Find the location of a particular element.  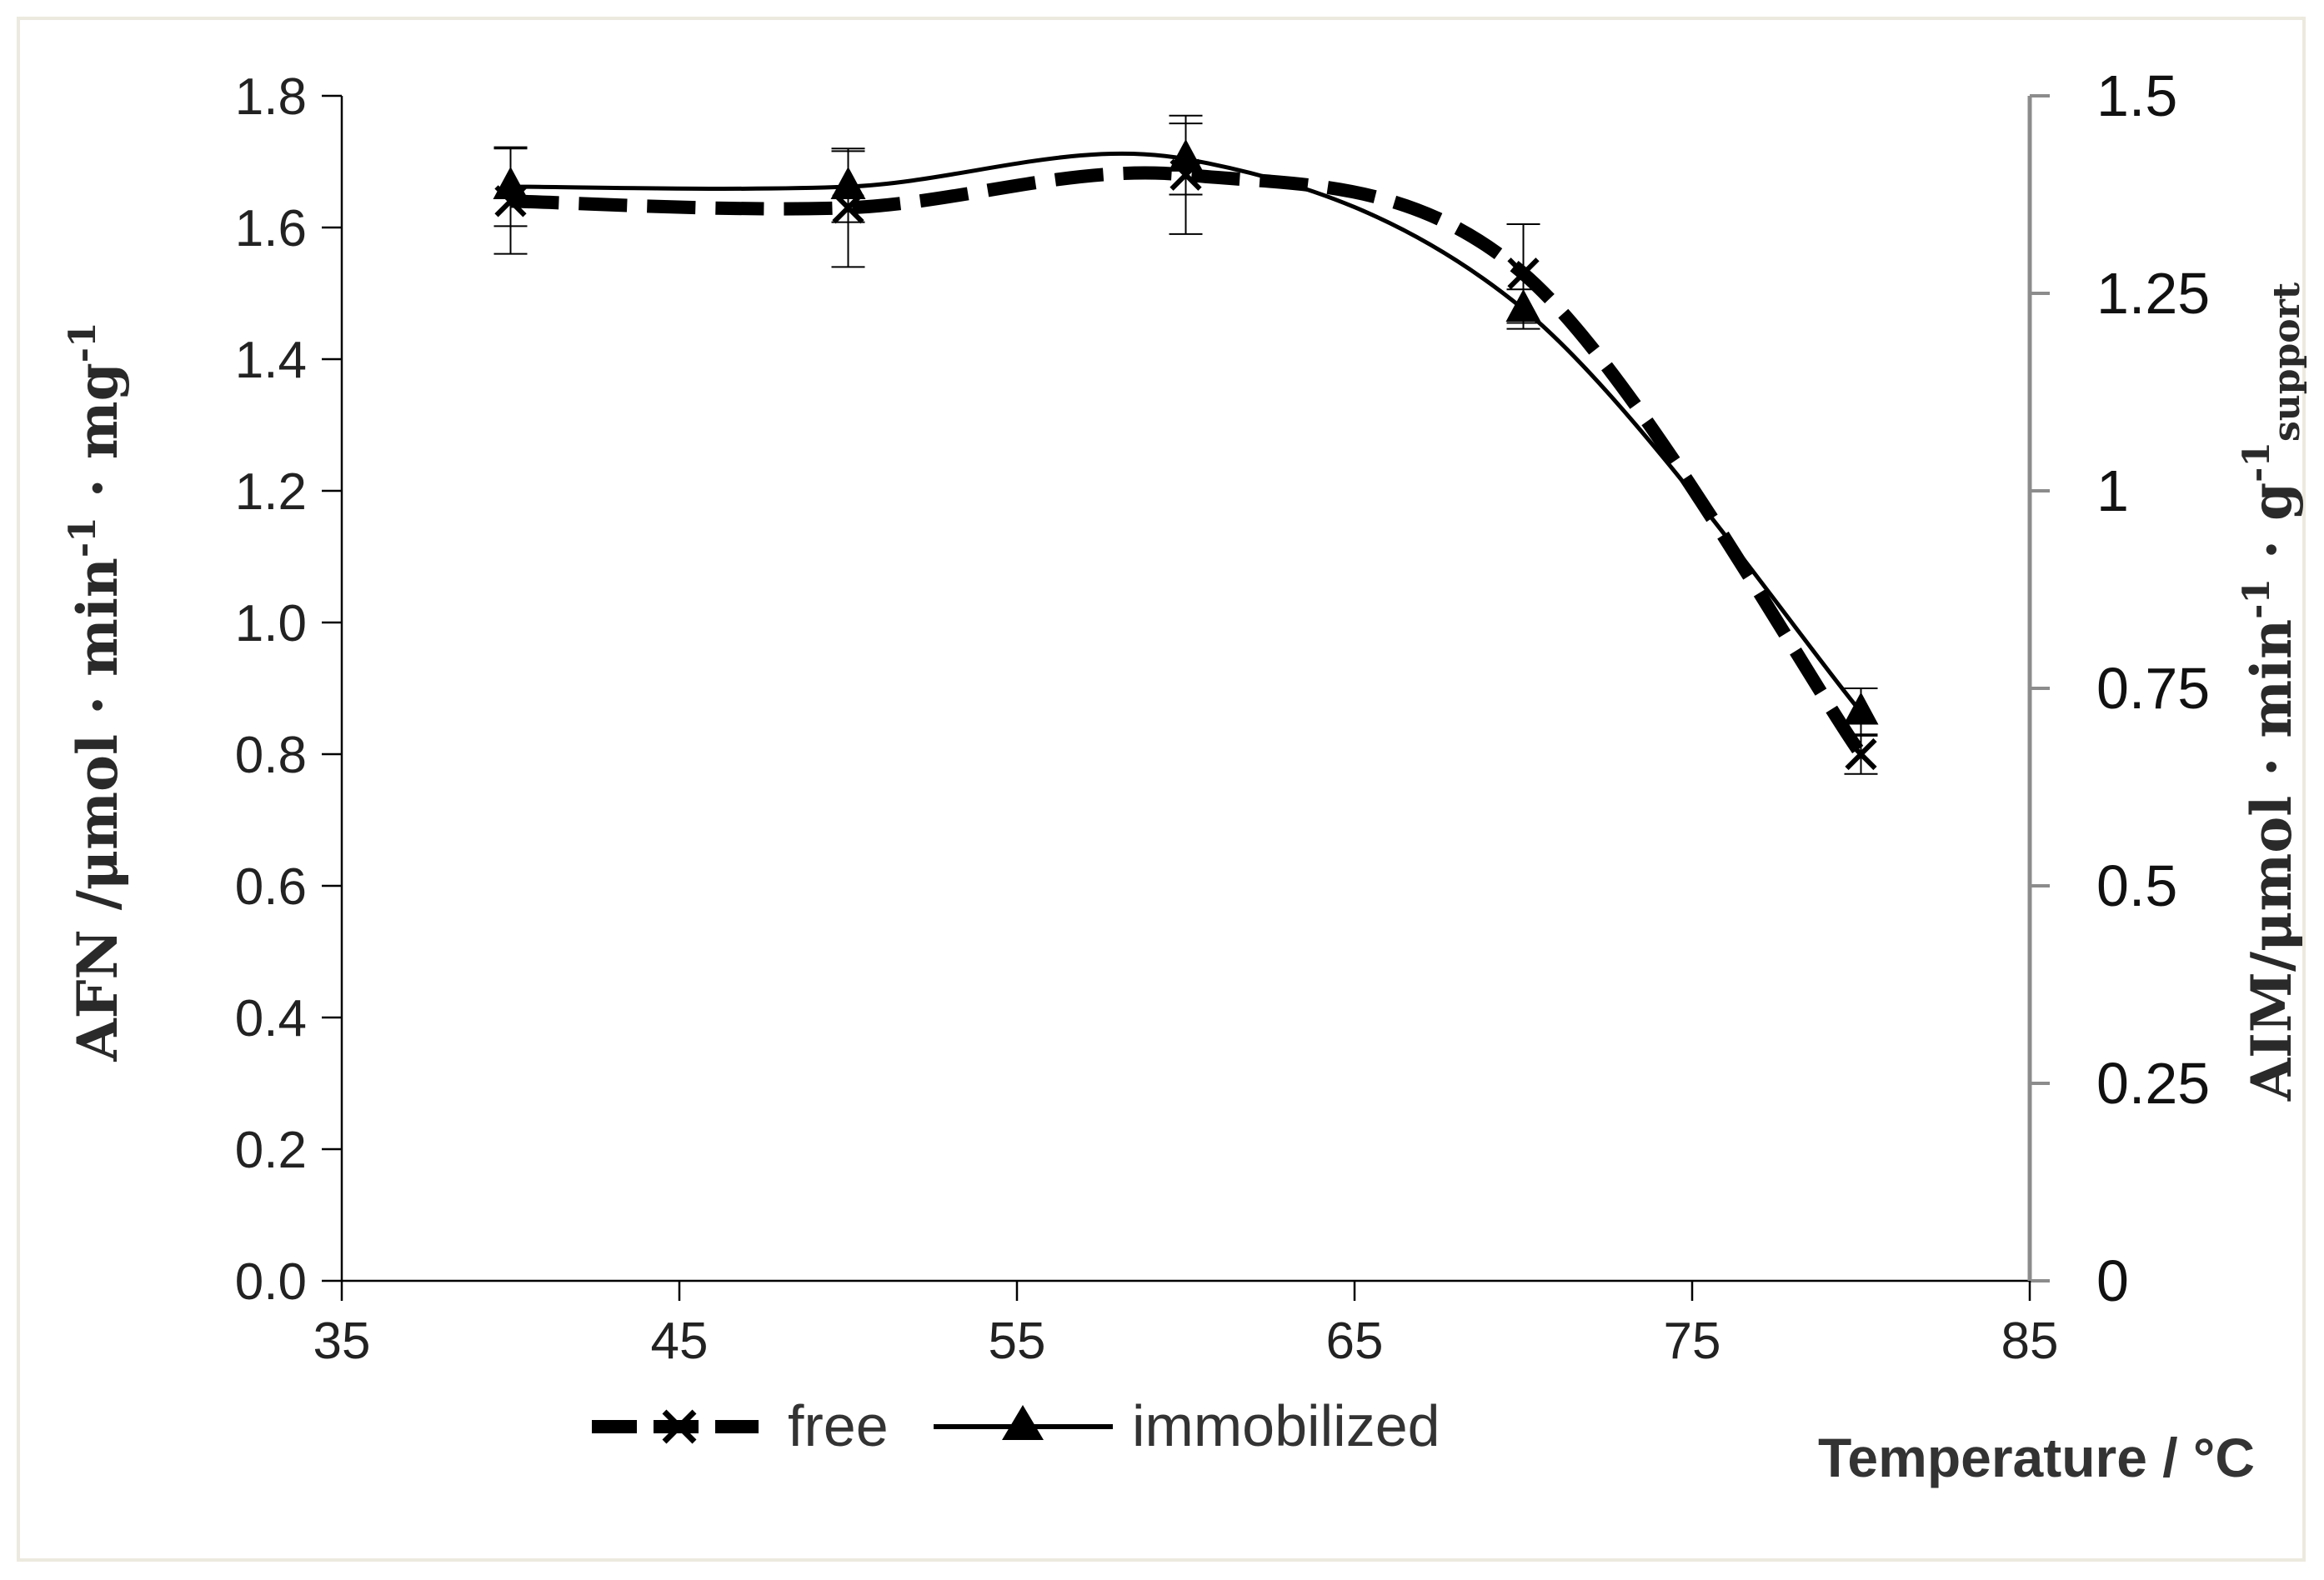

y-axis-right-ticks: 0 0.25 0.5 0.75 1 1.25 1.5 is located at coordinates (2120, 688).